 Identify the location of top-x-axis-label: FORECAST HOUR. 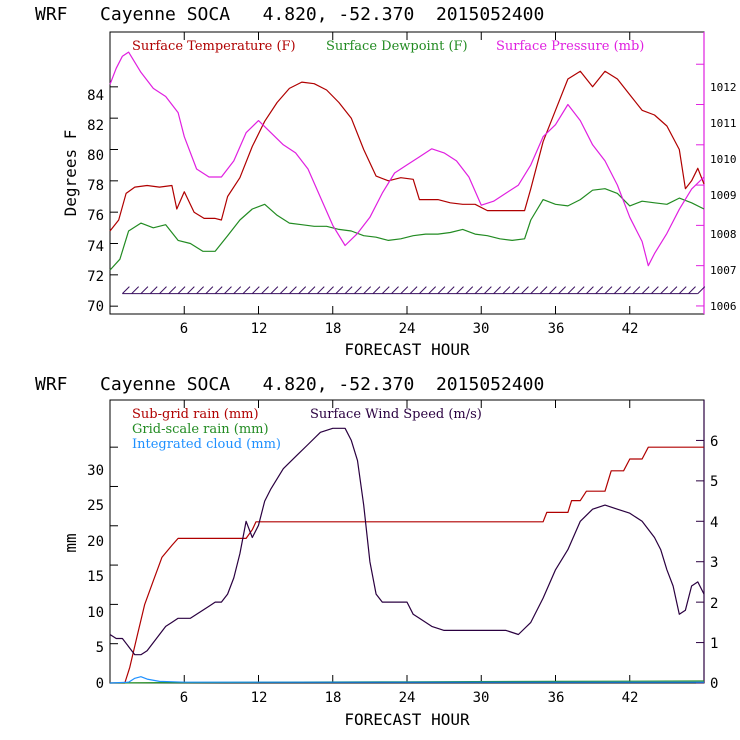
(407, 349).